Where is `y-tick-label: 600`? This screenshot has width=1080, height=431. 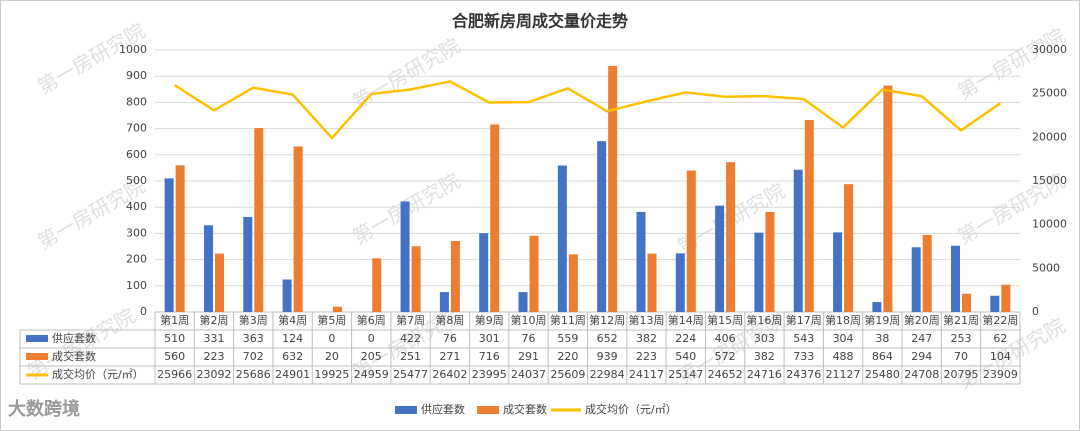
y-tick-label: 600 is located at coordinates (136, 154).